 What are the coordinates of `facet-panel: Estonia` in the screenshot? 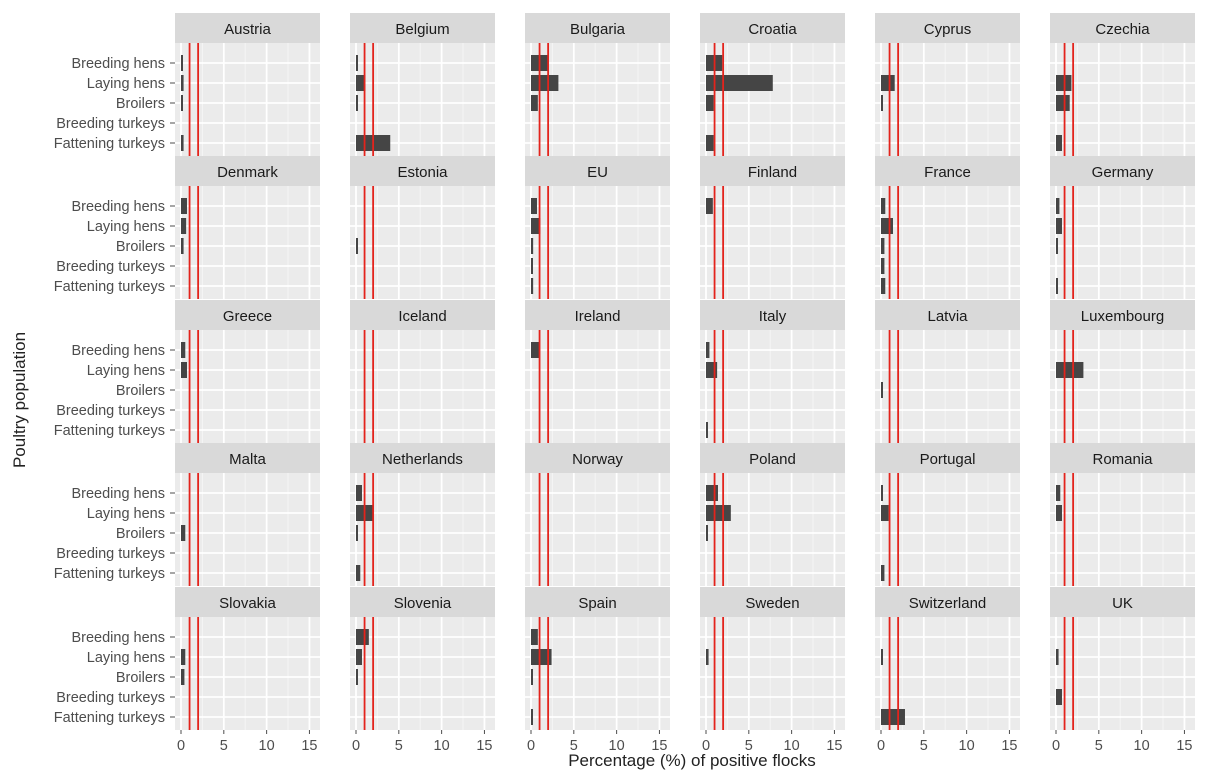 It's located at (422, 227).